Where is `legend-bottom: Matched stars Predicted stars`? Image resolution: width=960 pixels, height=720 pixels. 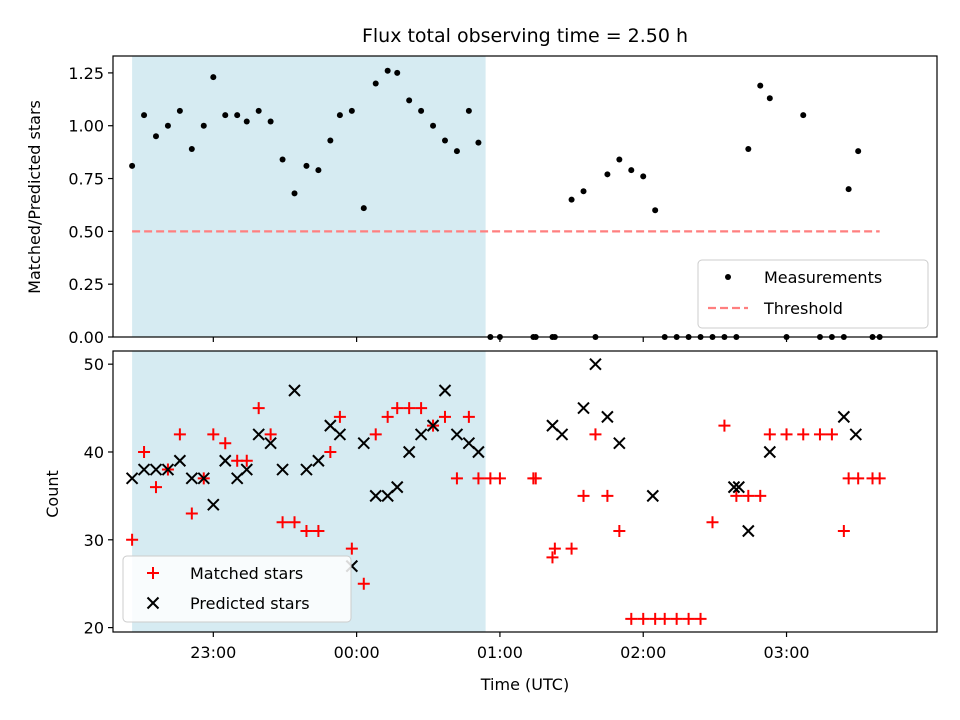
legend-bottom: Matched stars Predicted stars is located at coordinates (237, 589).